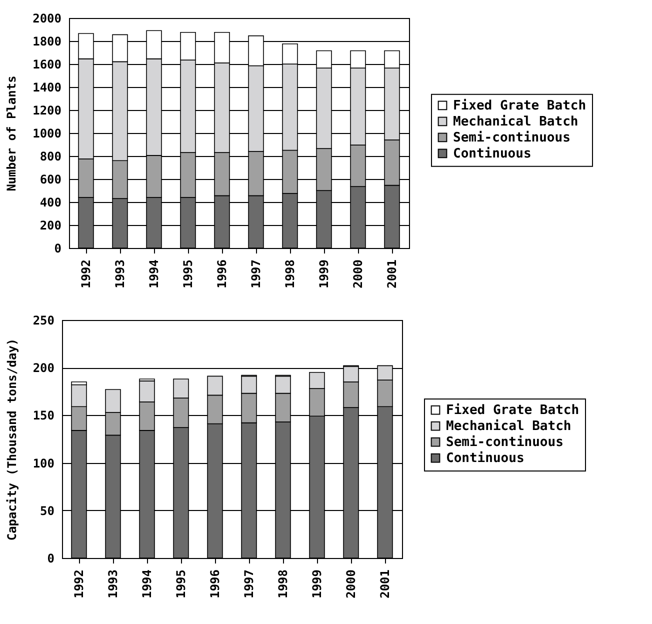  I want to click on y-tick-label: 600, so click(51, 179).